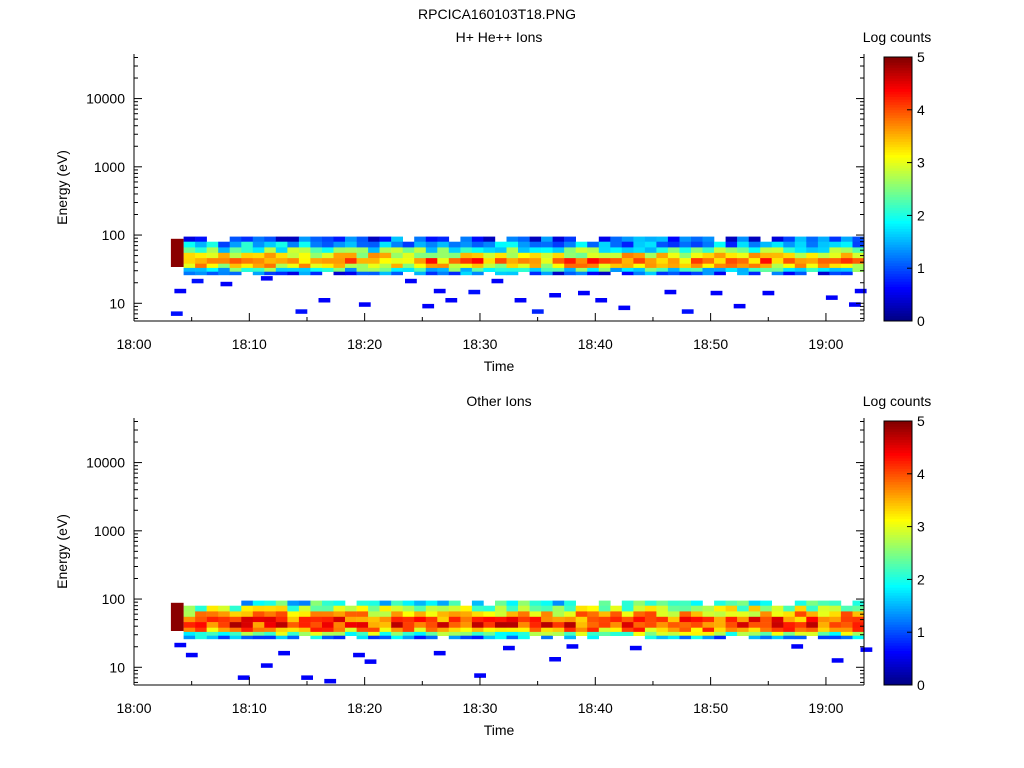 The height and width of the screenshot is (768, 1024). I want to click on colorbar-tick-label: 1, so click(921, 268).